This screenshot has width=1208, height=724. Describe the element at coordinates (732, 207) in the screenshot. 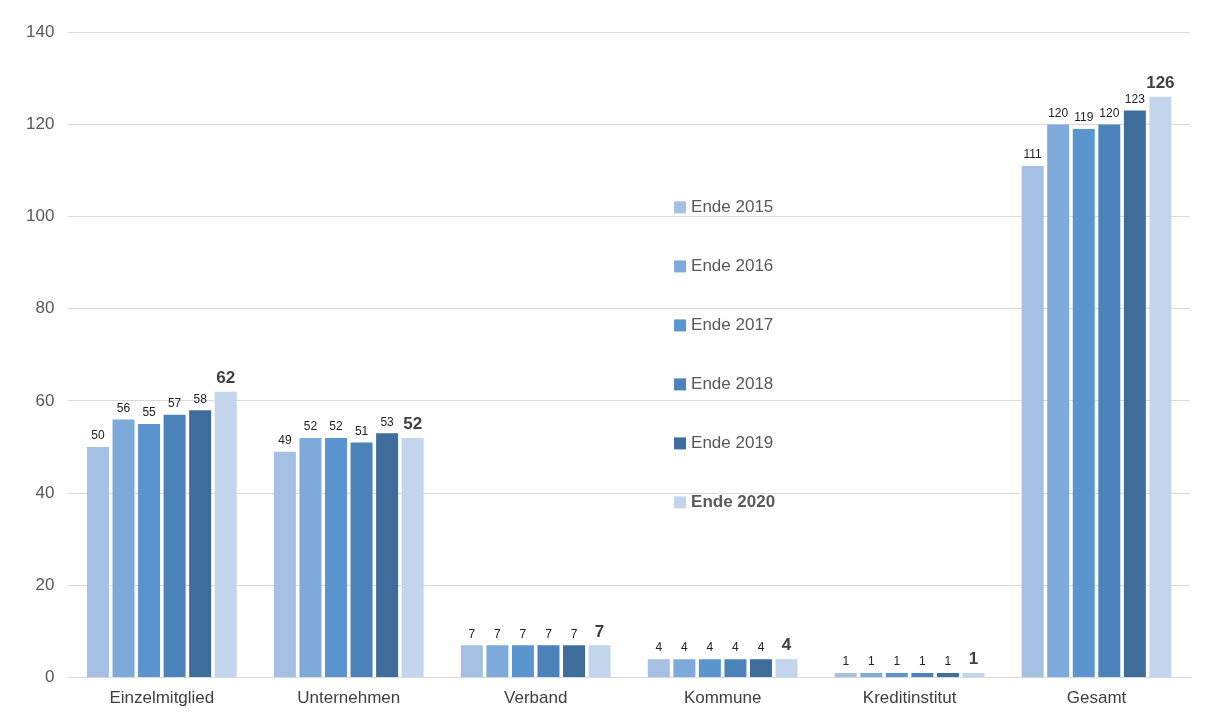

I see `legend-label: Ende 2015` at that location.